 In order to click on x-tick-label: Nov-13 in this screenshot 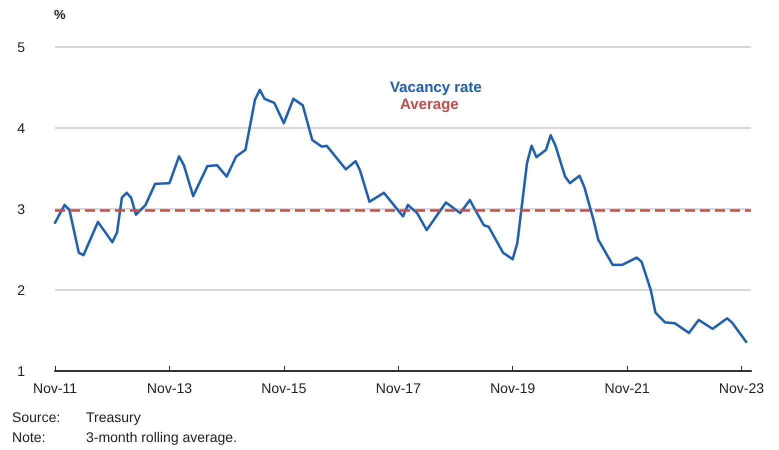, I will do `click(169, 388)`.